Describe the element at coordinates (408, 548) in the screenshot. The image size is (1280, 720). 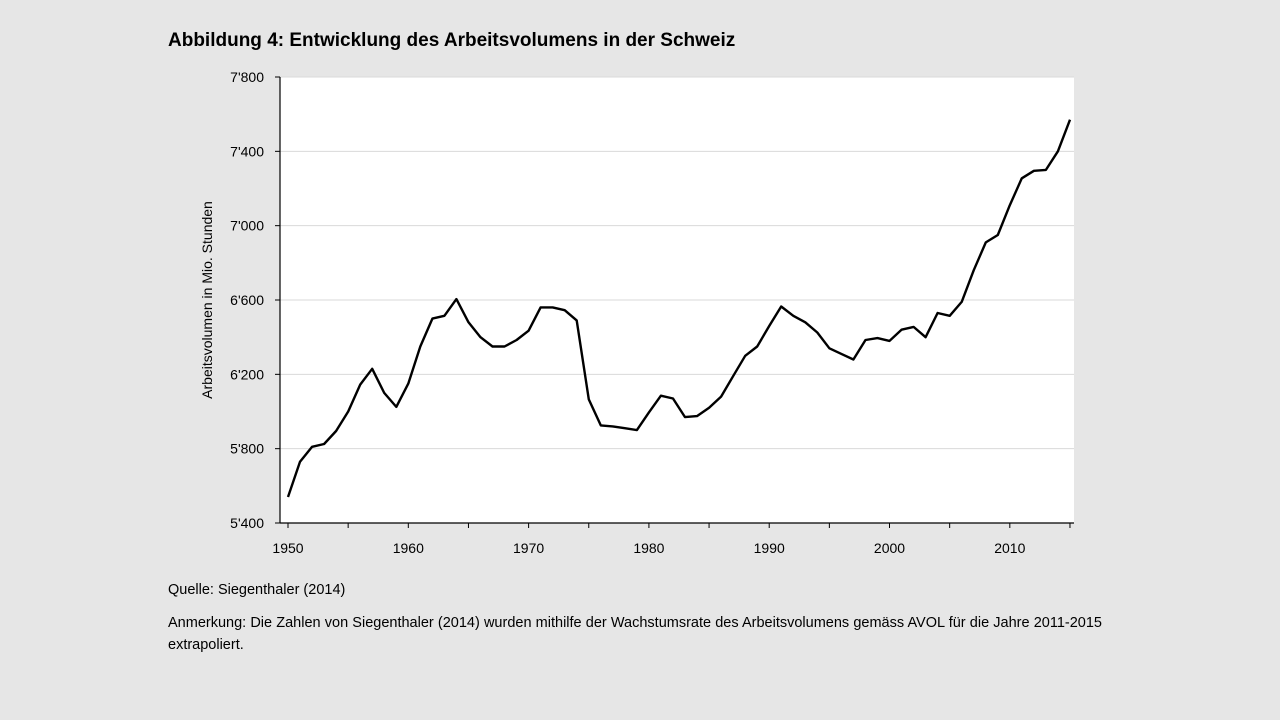
I see `x-tick-label: 1960` at that location.